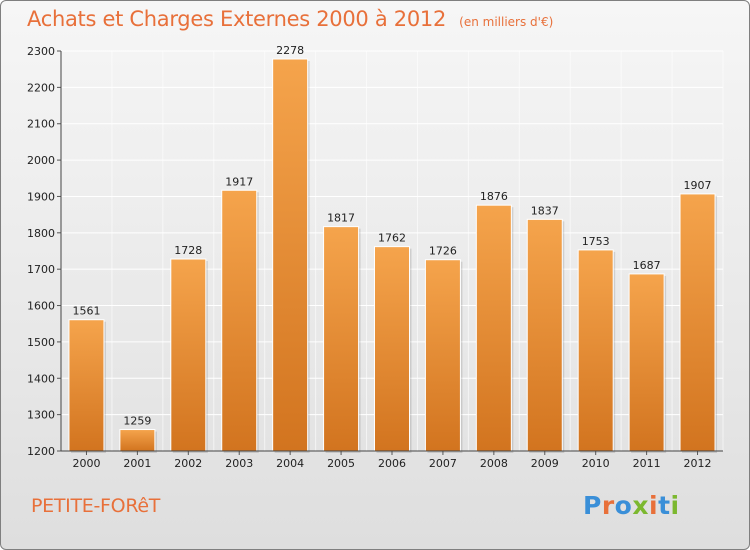  What do you see at coordinates (96, 506) in the screenshot?
I see `commune-name: PETITE-FORêT` at bounding box center [96, 506].